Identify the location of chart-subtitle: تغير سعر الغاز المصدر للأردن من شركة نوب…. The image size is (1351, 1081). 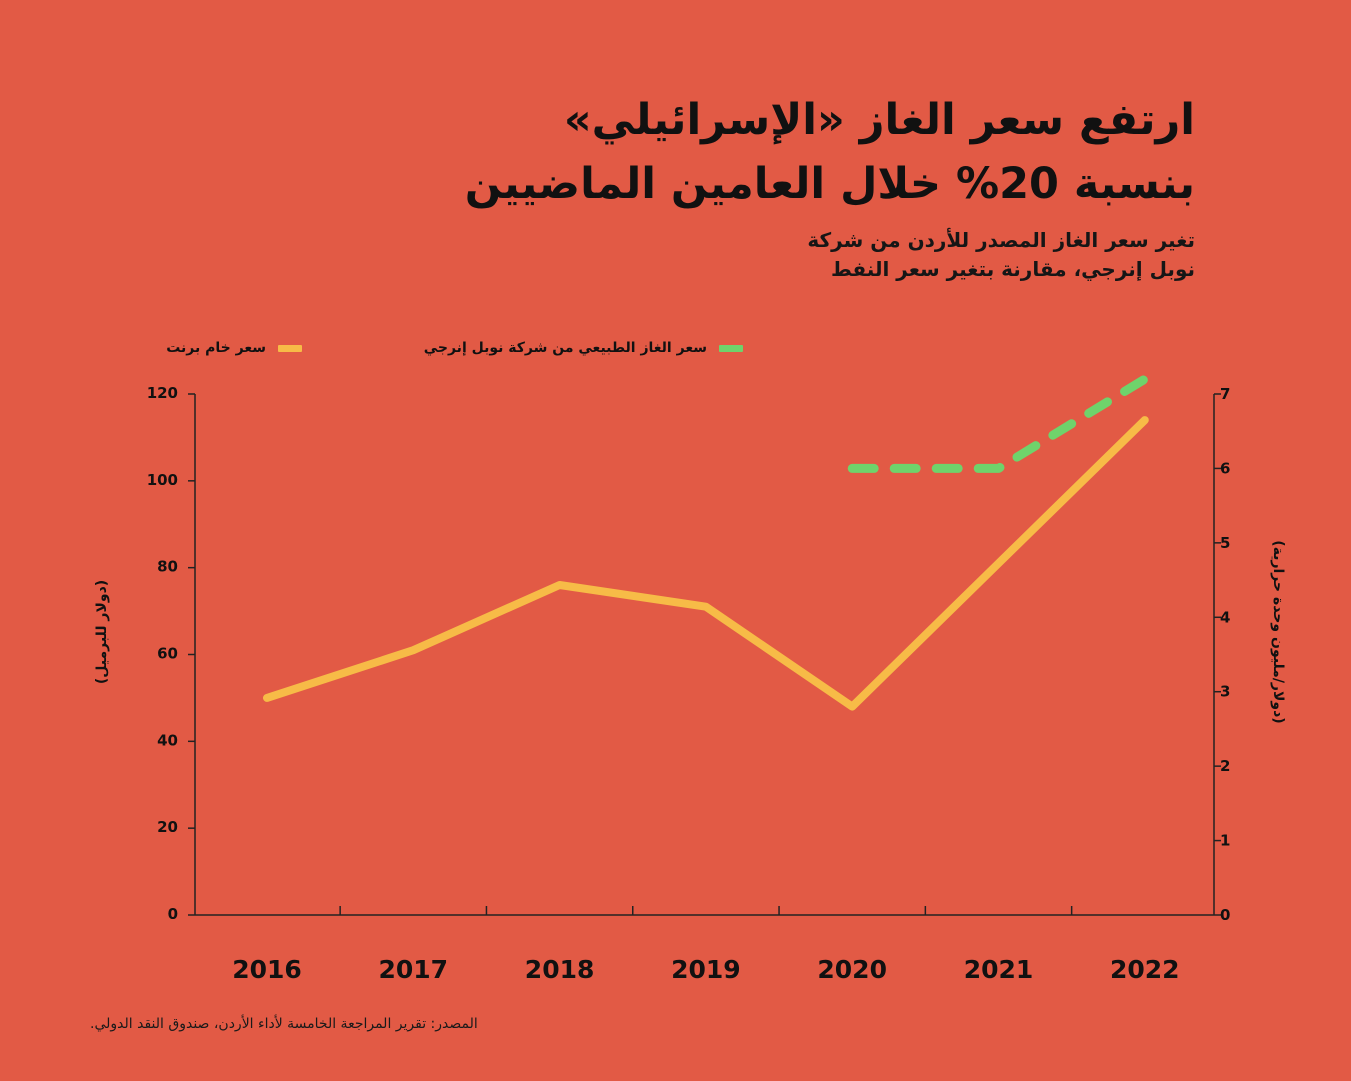
(895, 255).